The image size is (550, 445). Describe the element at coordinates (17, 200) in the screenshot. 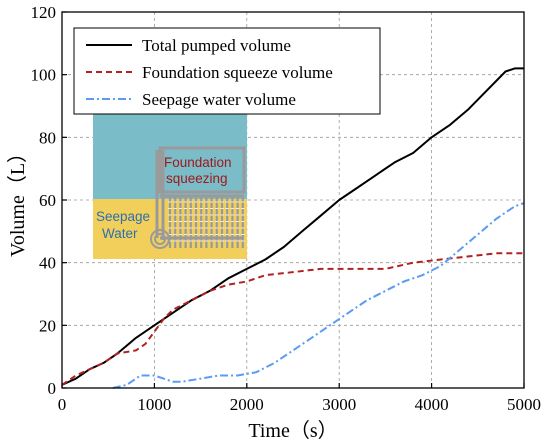

I see `y-axis-title: Volume（L）` at that location.